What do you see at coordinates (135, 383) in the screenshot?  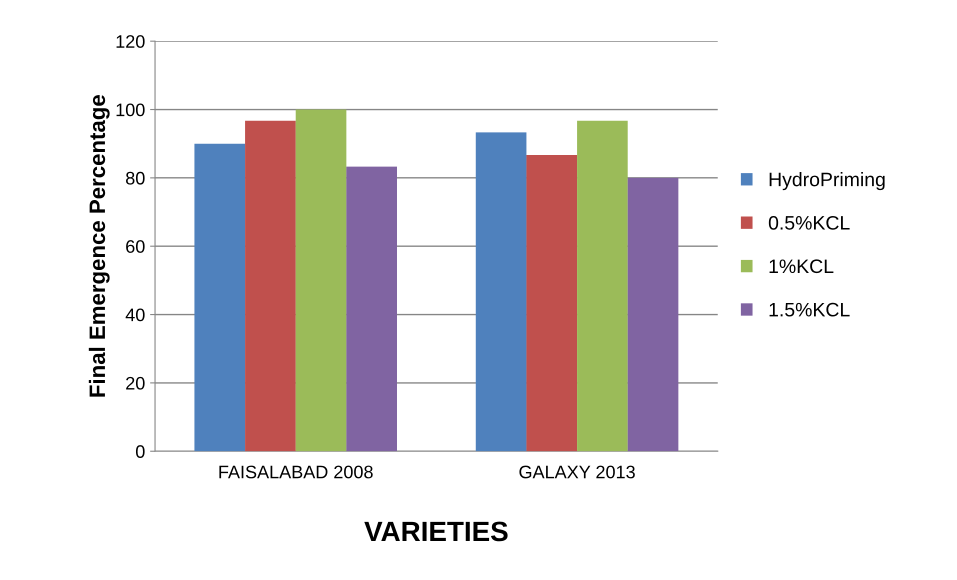 I see `y-tick-label: 20` at bounding box center [135, 383].